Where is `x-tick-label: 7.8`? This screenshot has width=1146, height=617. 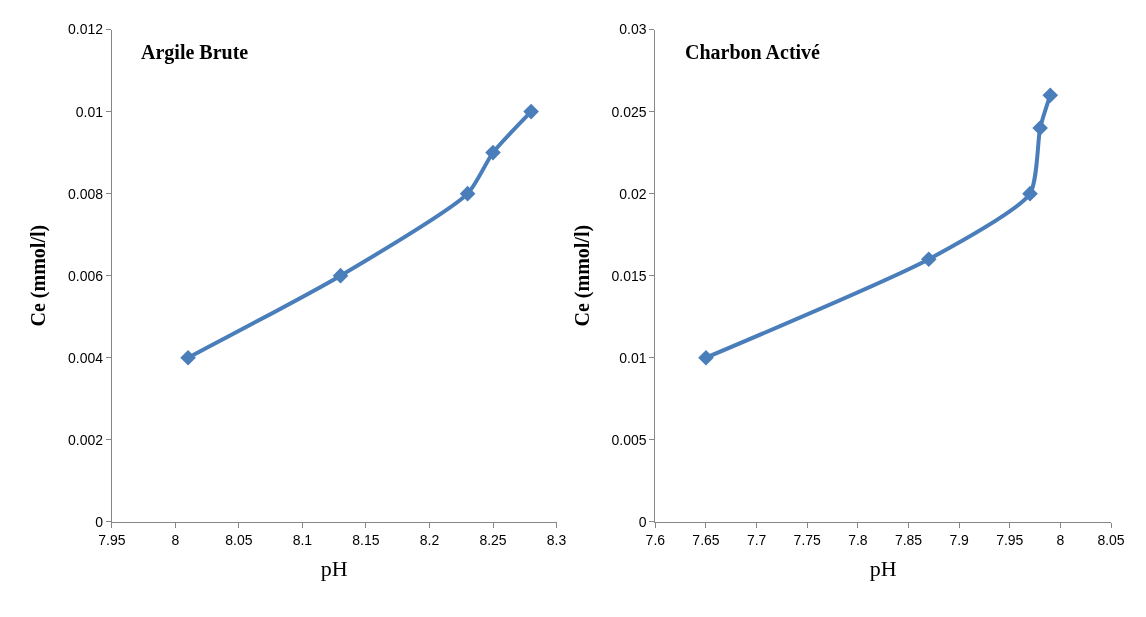 x-tick-label: 7.8 is located at coordinates (858, 539).